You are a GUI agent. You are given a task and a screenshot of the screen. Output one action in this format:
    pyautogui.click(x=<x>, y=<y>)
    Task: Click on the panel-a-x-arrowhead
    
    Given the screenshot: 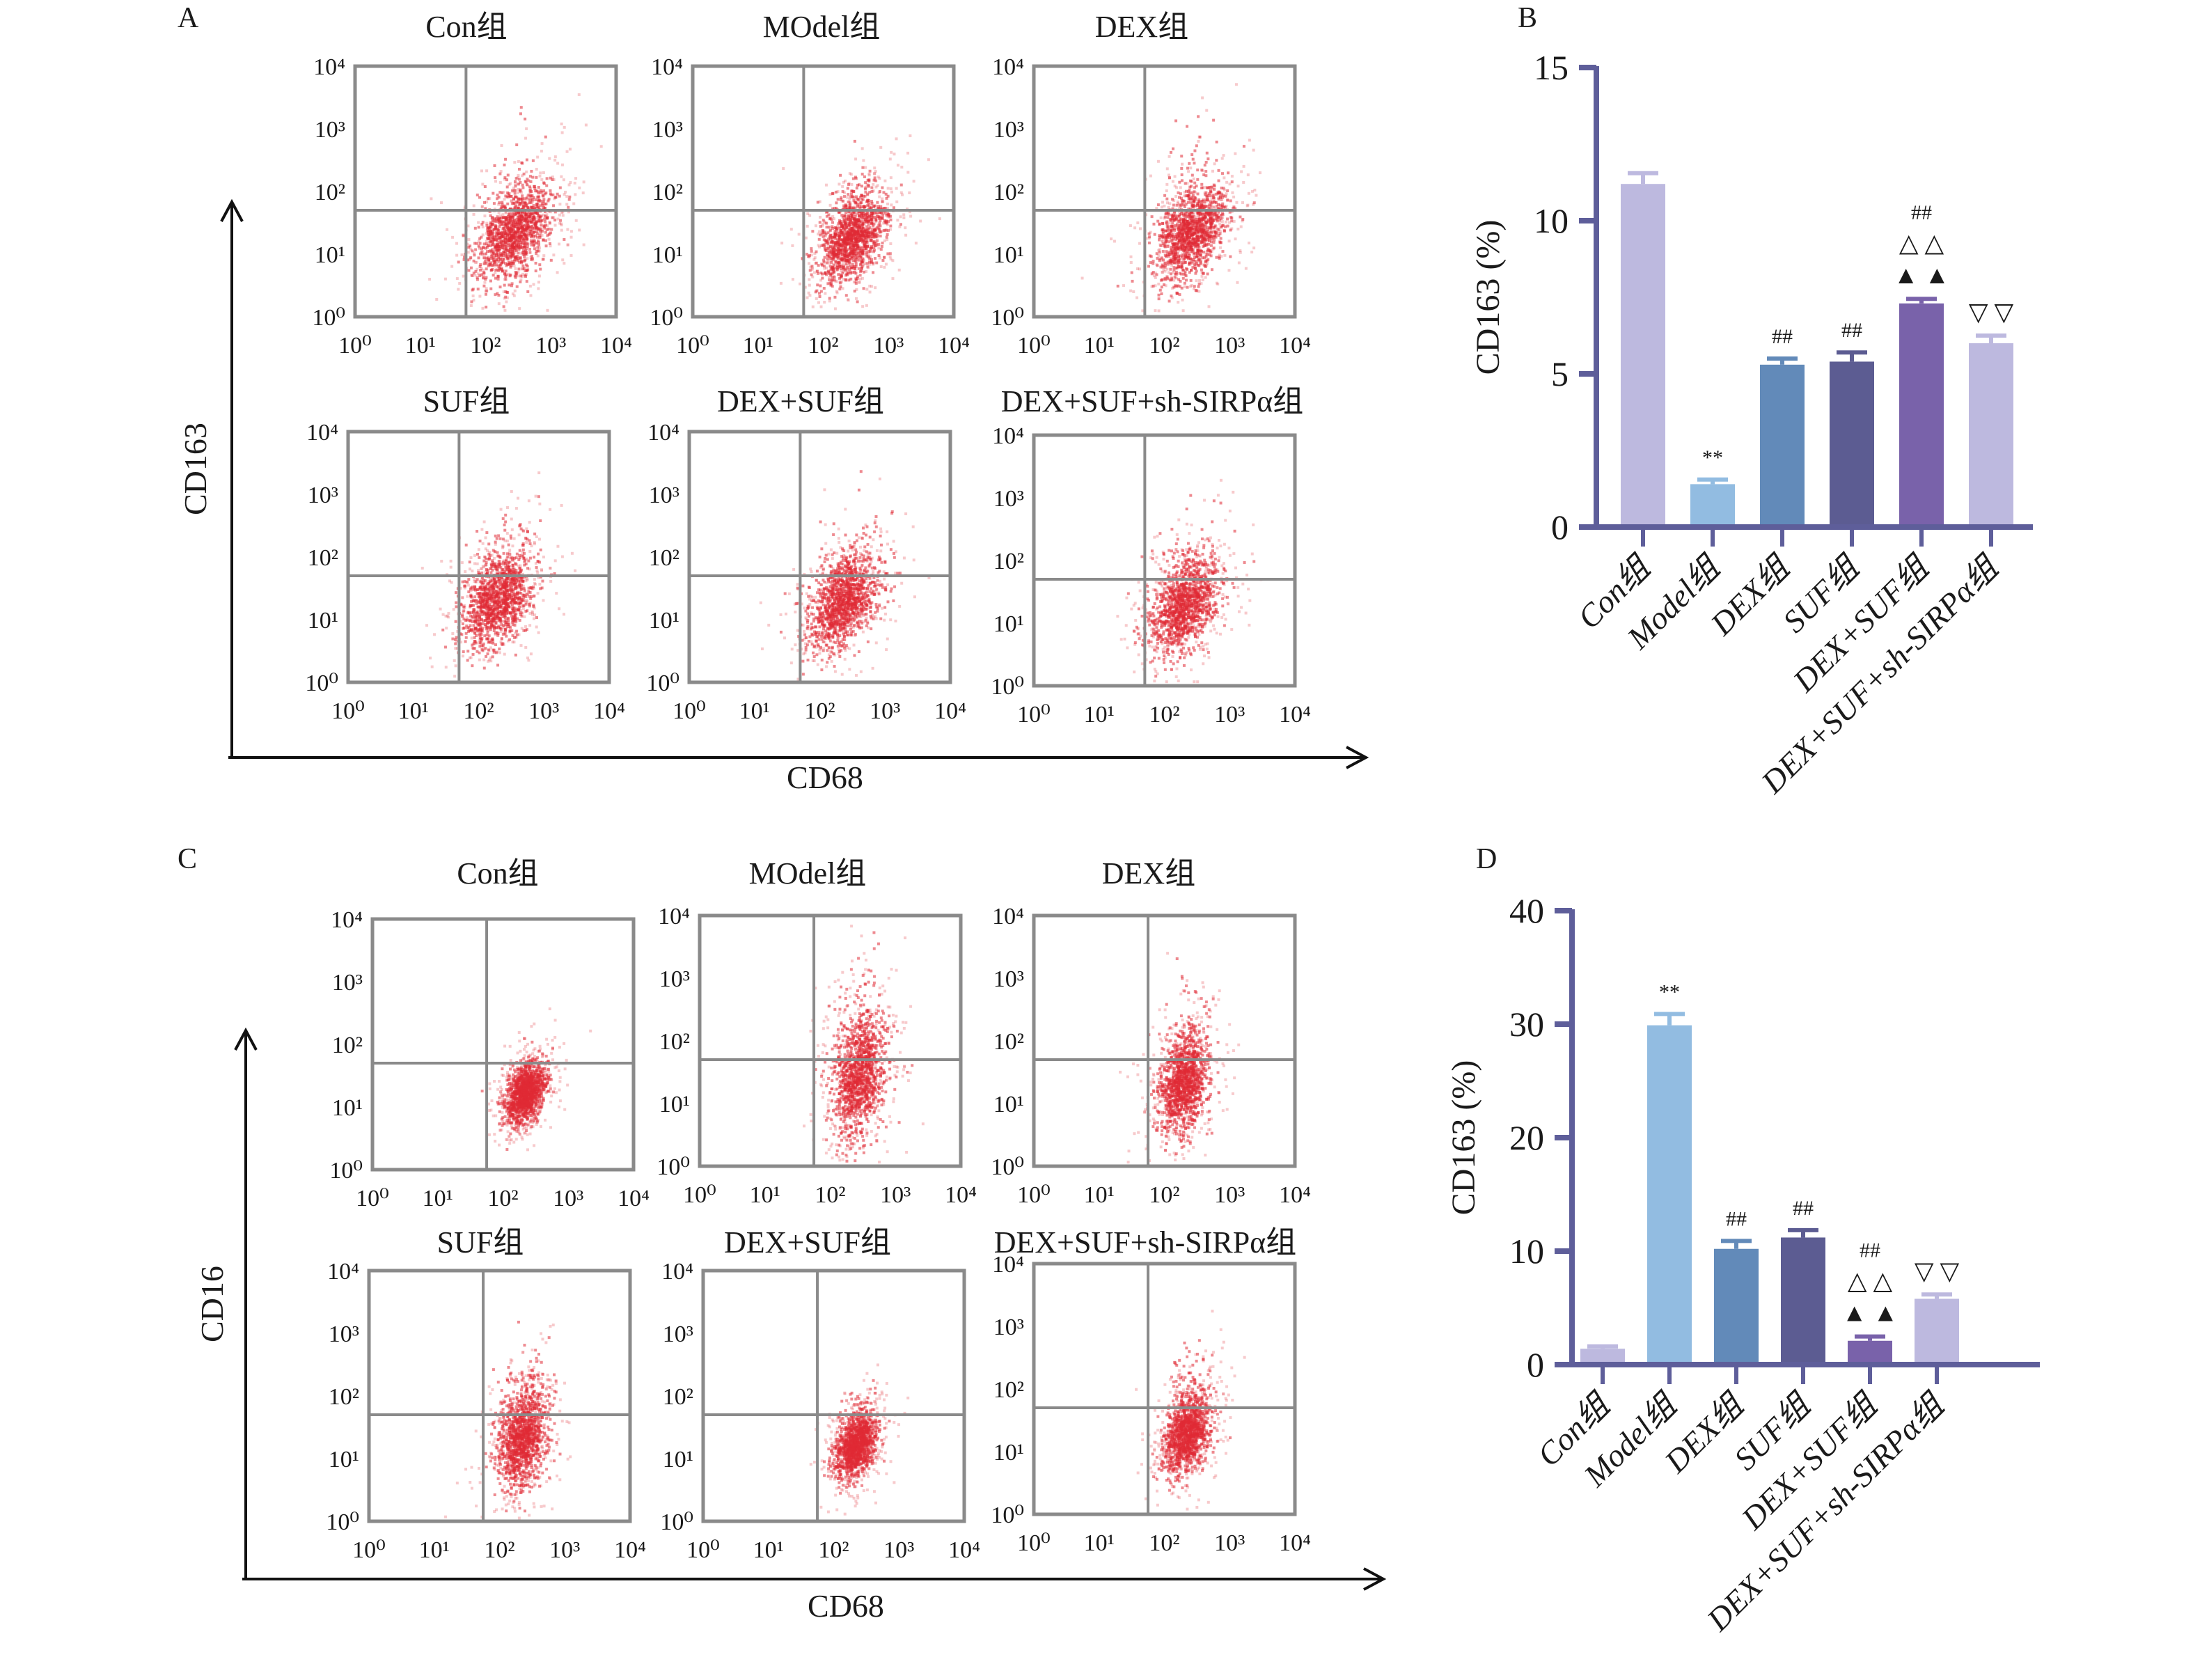 What is the action you would take?
    pyautogui.click(x=1357, y=757)
    